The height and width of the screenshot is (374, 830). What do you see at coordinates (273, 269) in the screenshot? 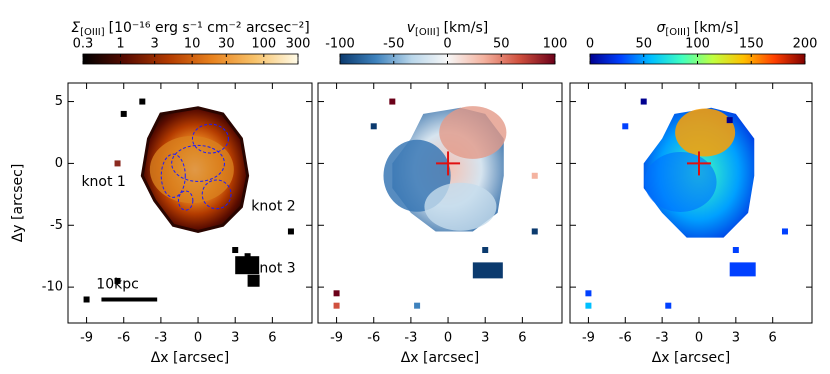
I see `annotation: knot 3` at bounding box center [273, 269].